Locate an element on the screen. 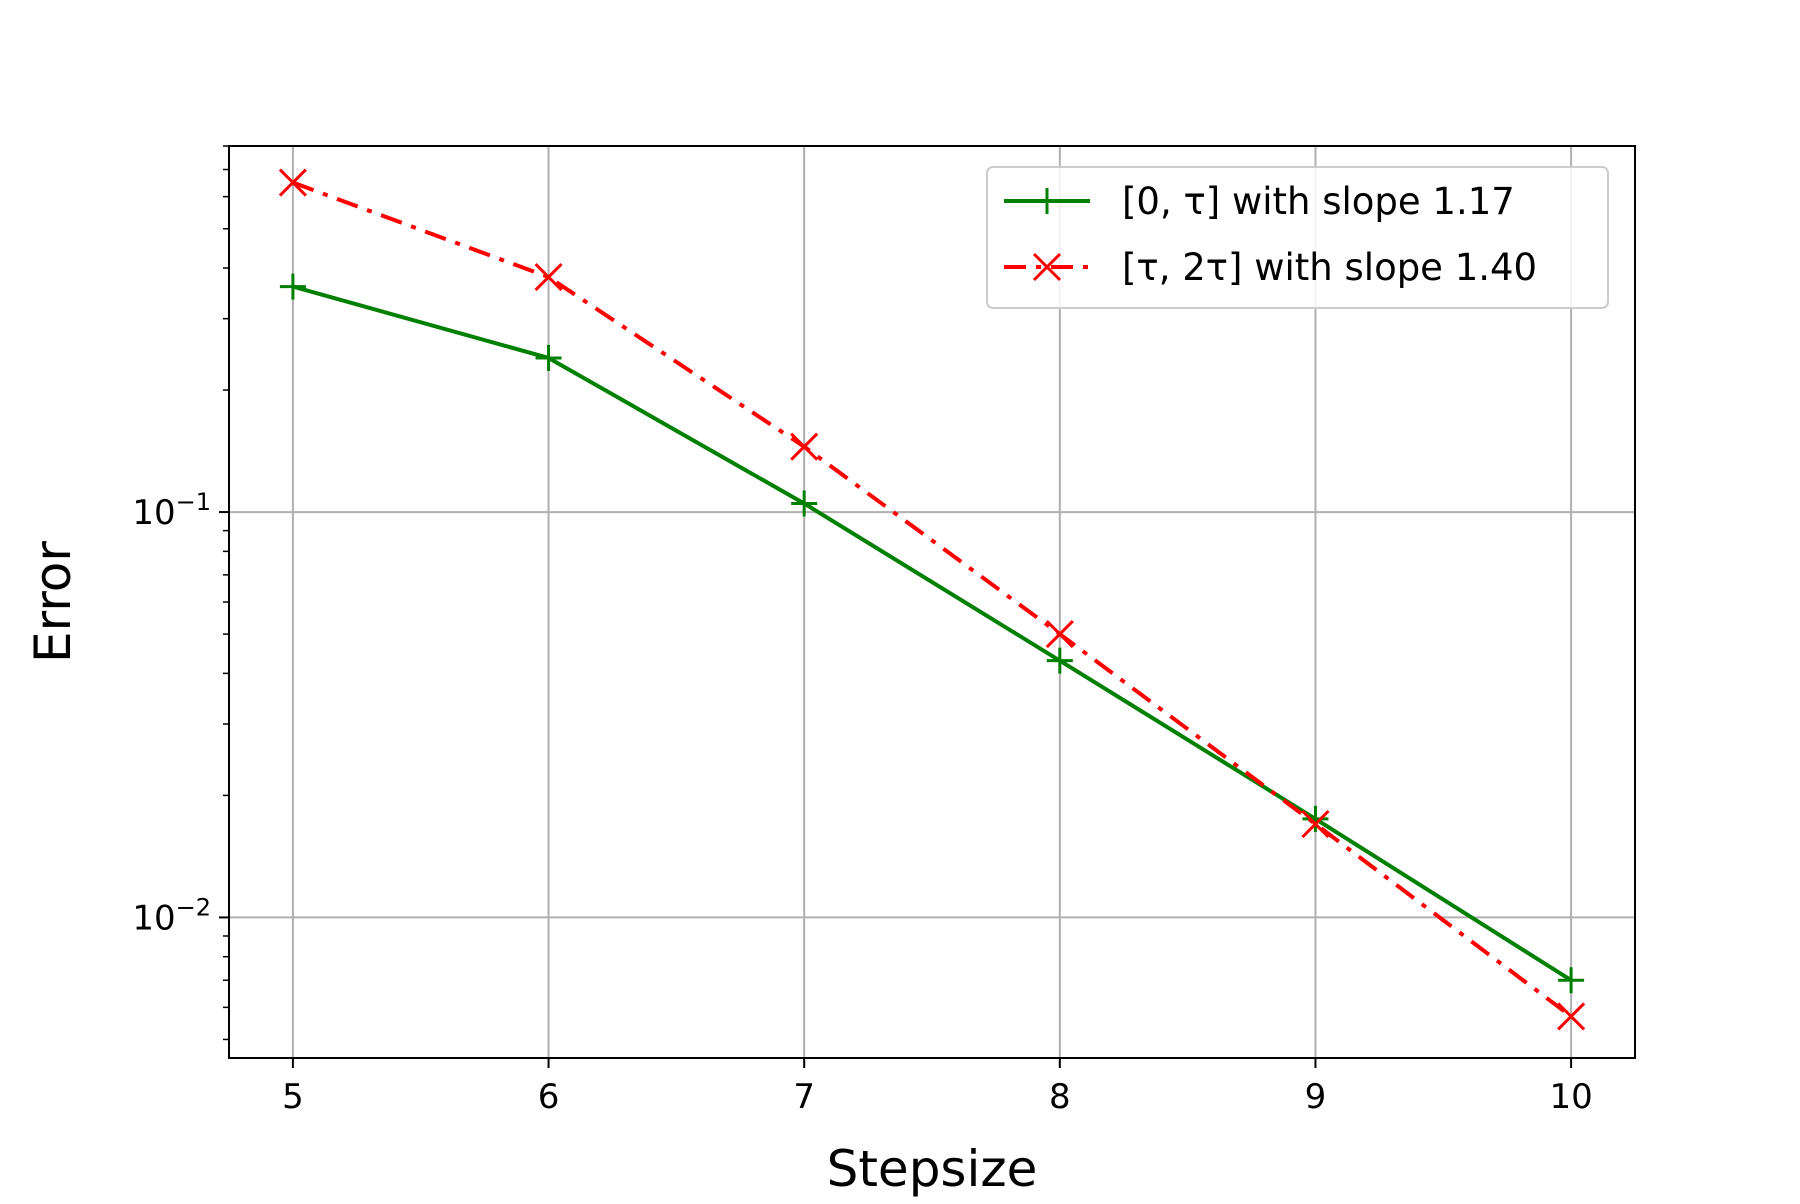 The width and height of the screenshot is (1800, 1204). legend-marker is located at coordinates (1047, 267).